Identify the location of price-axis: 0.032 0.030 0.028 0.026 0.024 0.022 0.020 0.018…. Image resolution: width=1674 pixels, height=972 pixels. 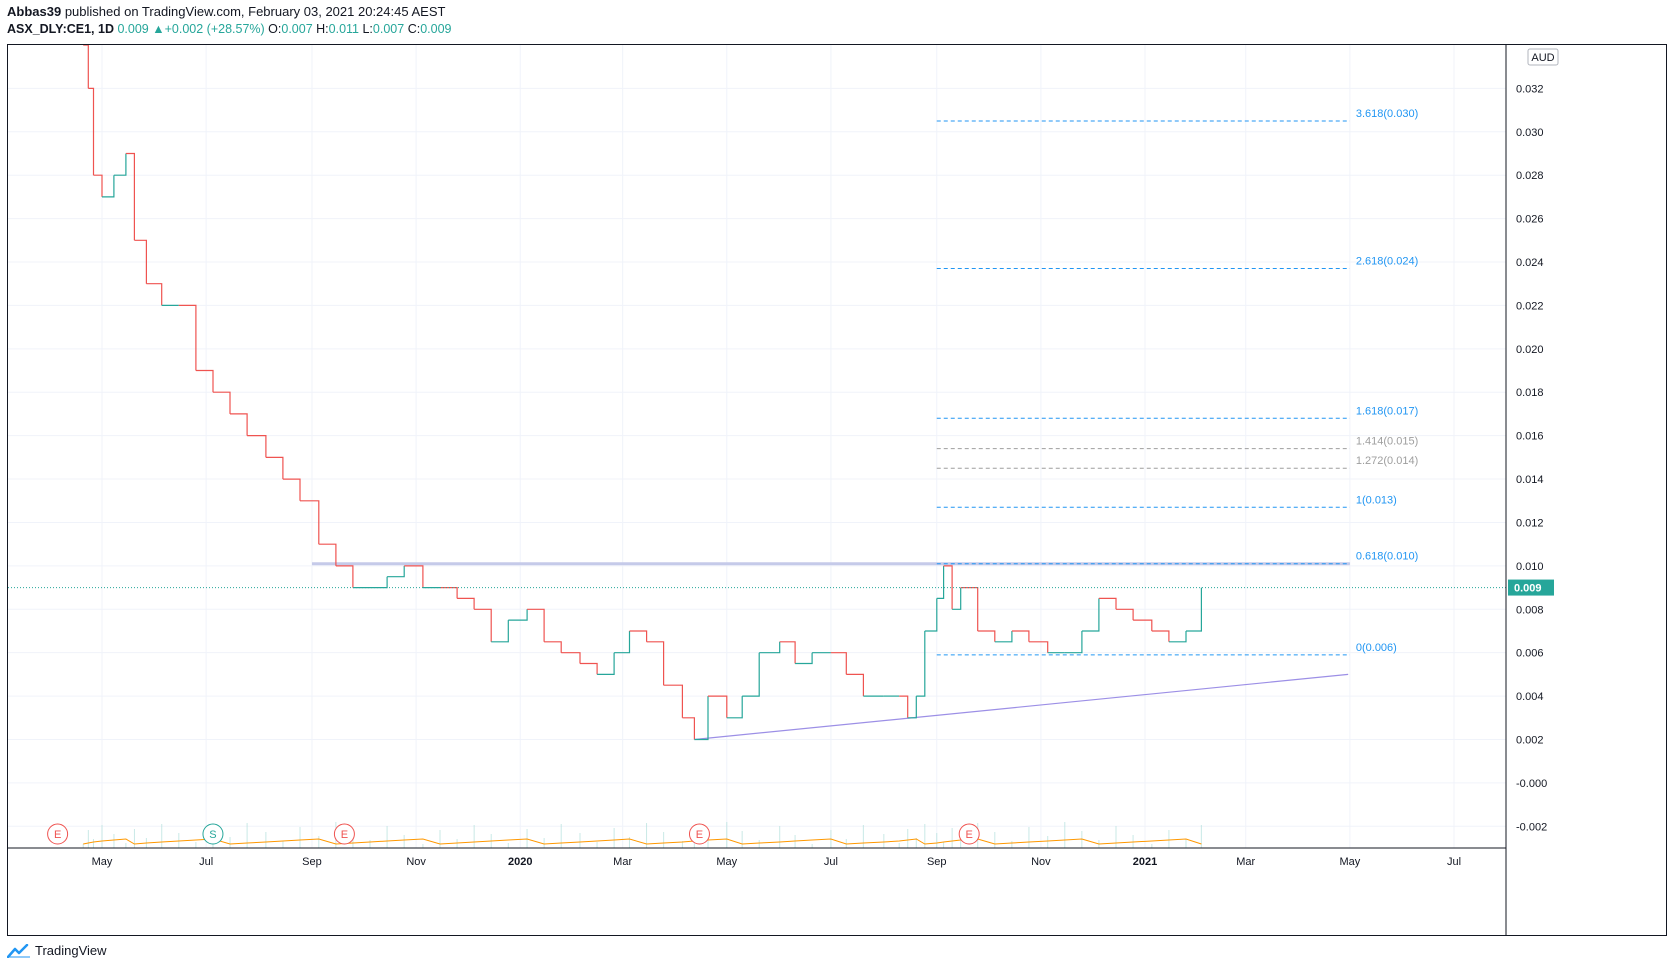
(1532, 490).